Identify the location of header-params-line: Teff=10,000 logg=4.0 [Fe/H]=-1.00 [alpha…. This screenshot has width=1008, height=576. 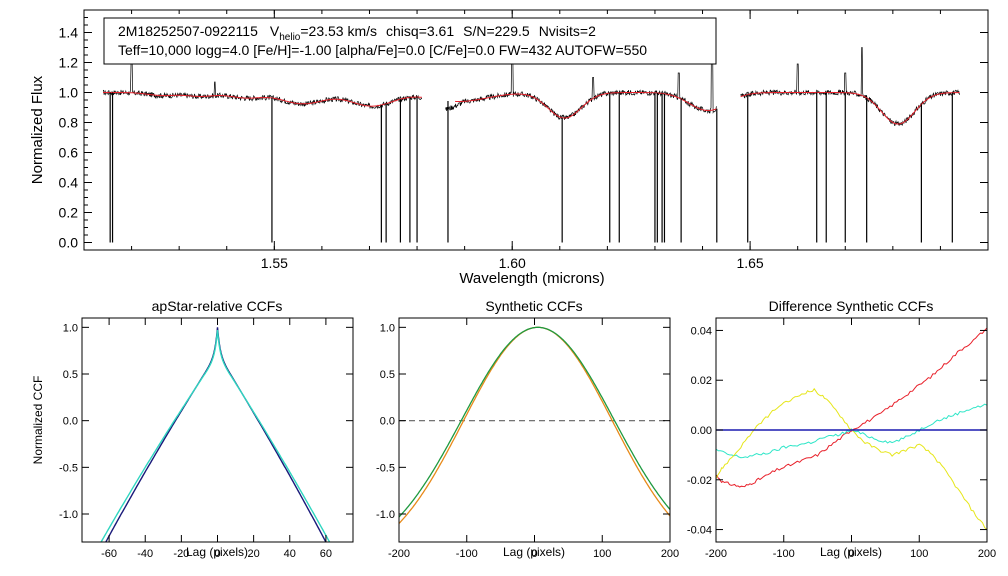
(382, 50).